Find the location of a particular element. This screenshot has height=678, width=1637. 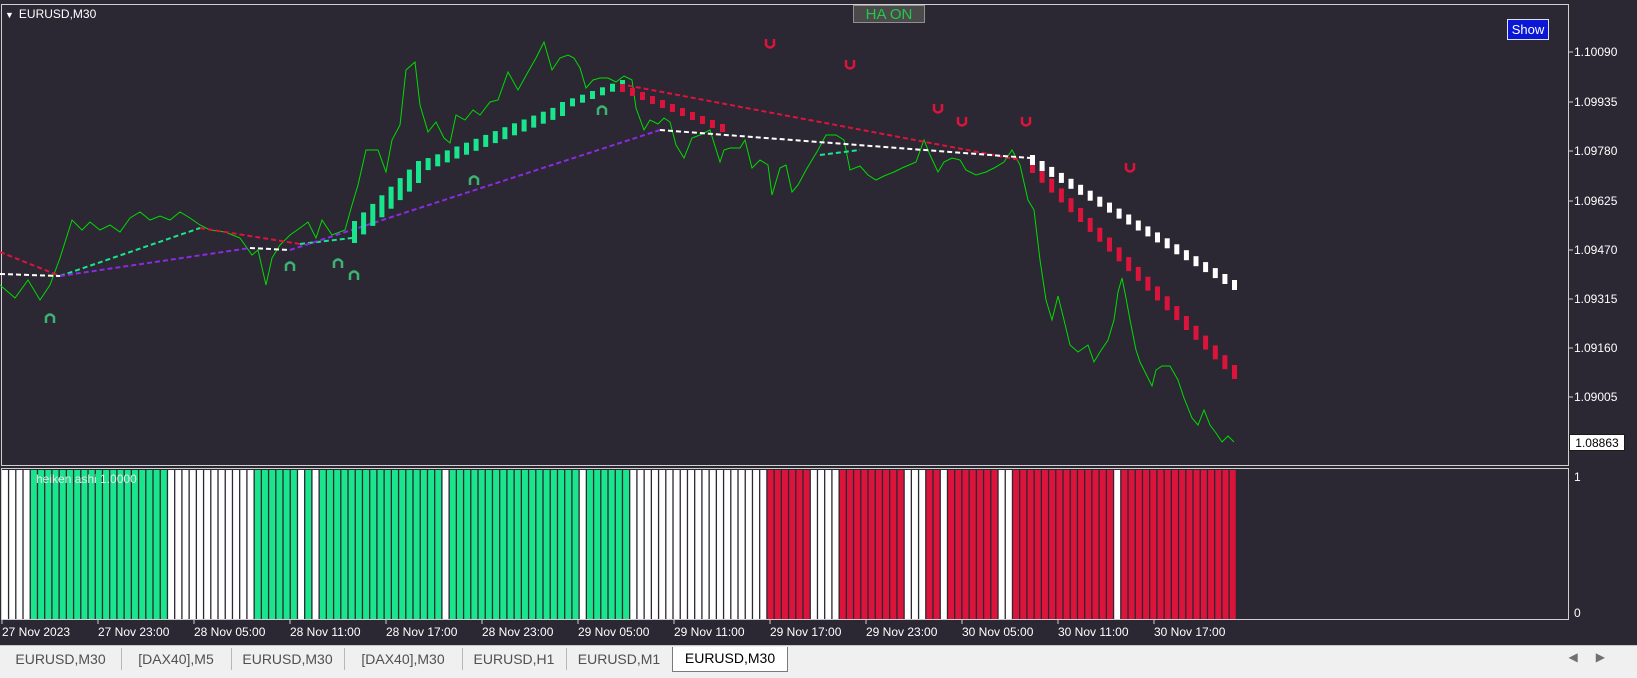

tab-eurusd-m30-1: EURUSD,M30 is located at coordinates (61, 659).